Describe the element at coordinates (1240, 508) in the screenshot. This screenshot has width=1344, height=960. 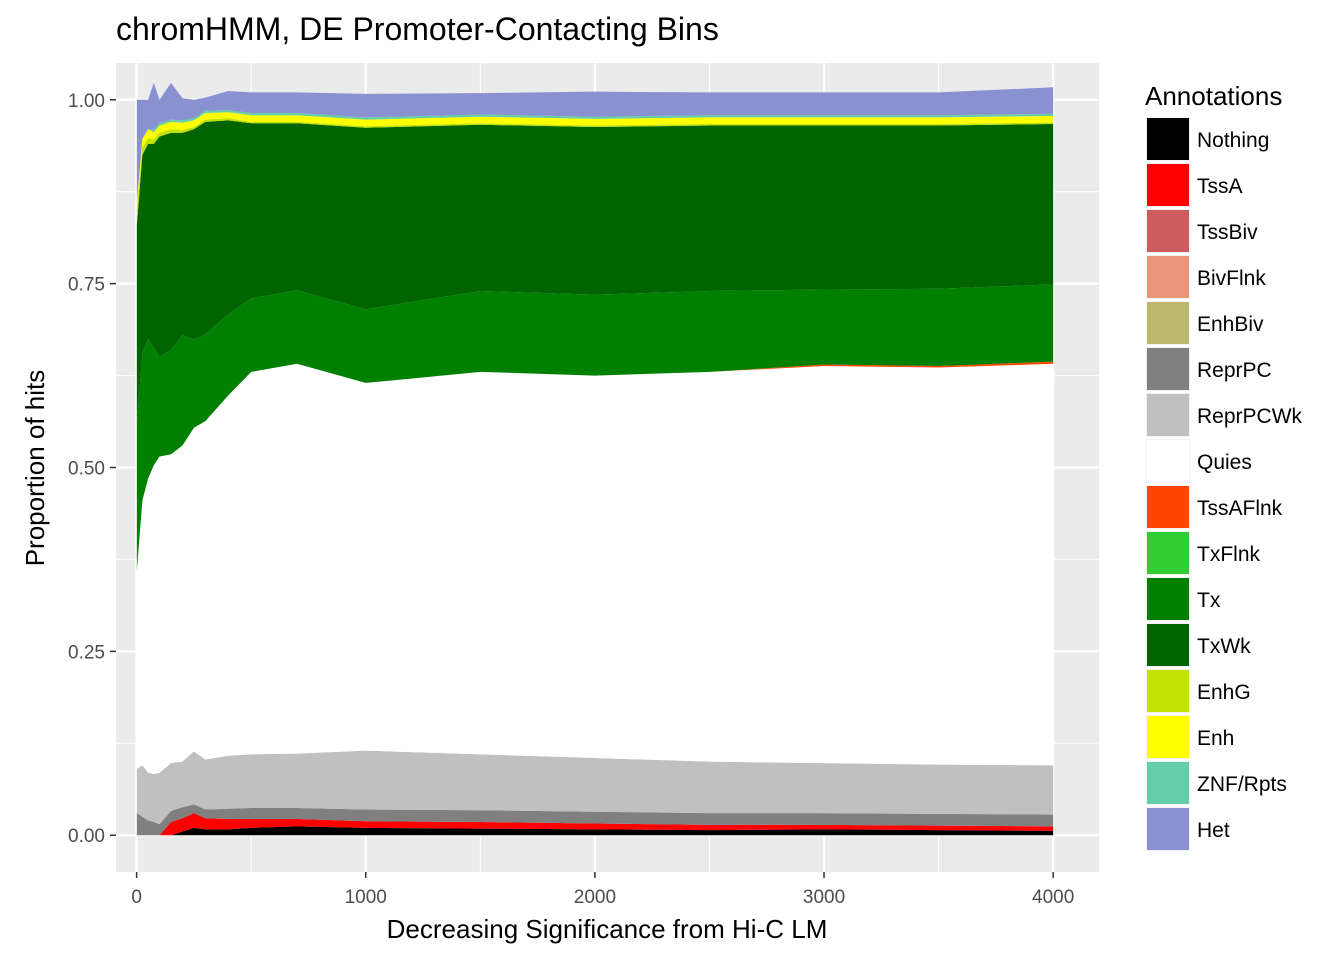
I see `legend-label: TssAFlnk` at that location.